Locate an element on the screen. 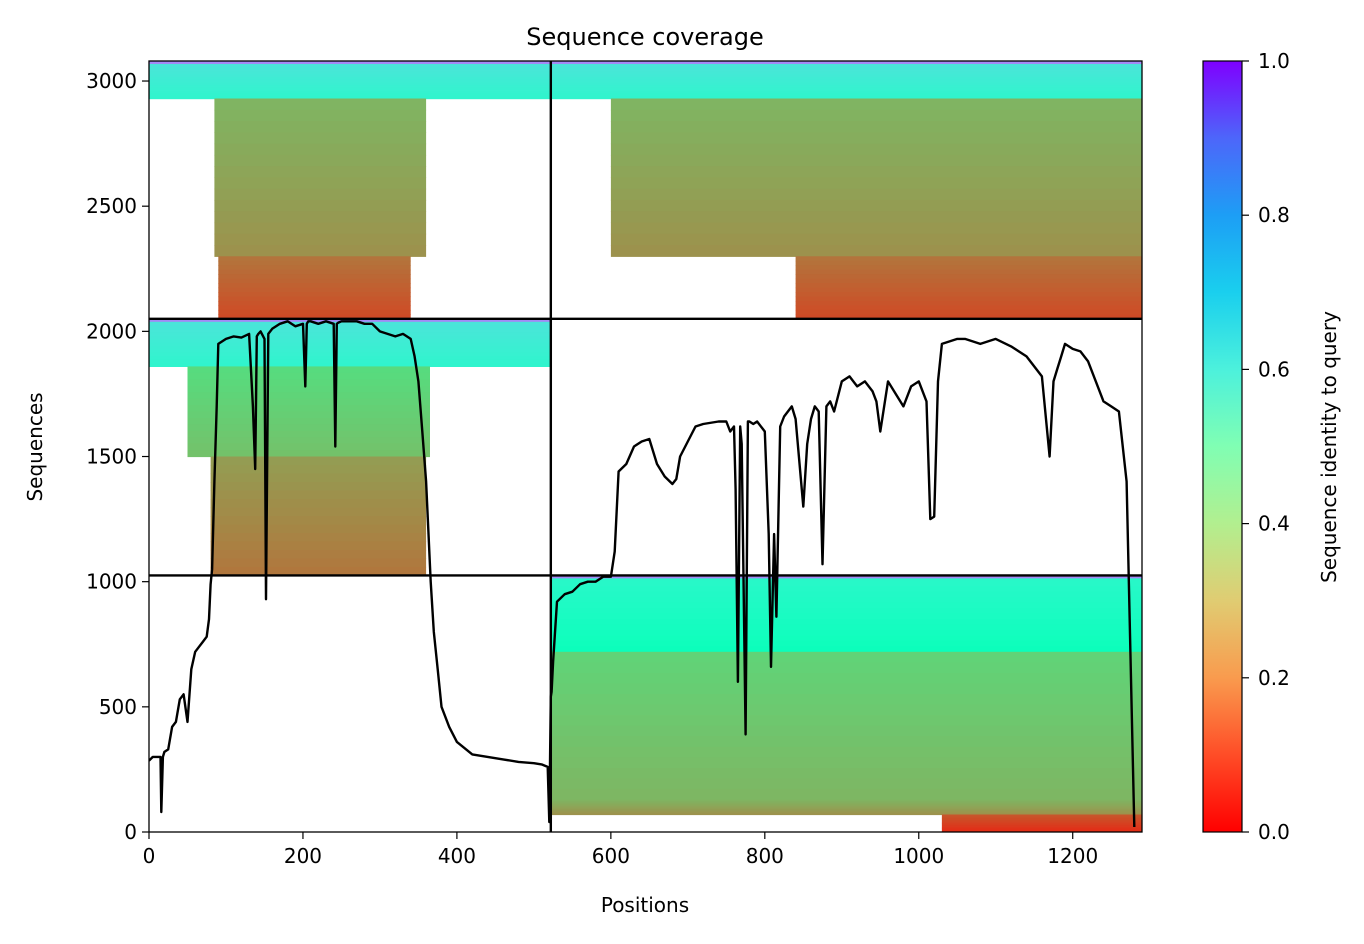 The width and height of the screenshot is (1364, 944). x-tick-label: 400 is located at coordinates (457, 856).